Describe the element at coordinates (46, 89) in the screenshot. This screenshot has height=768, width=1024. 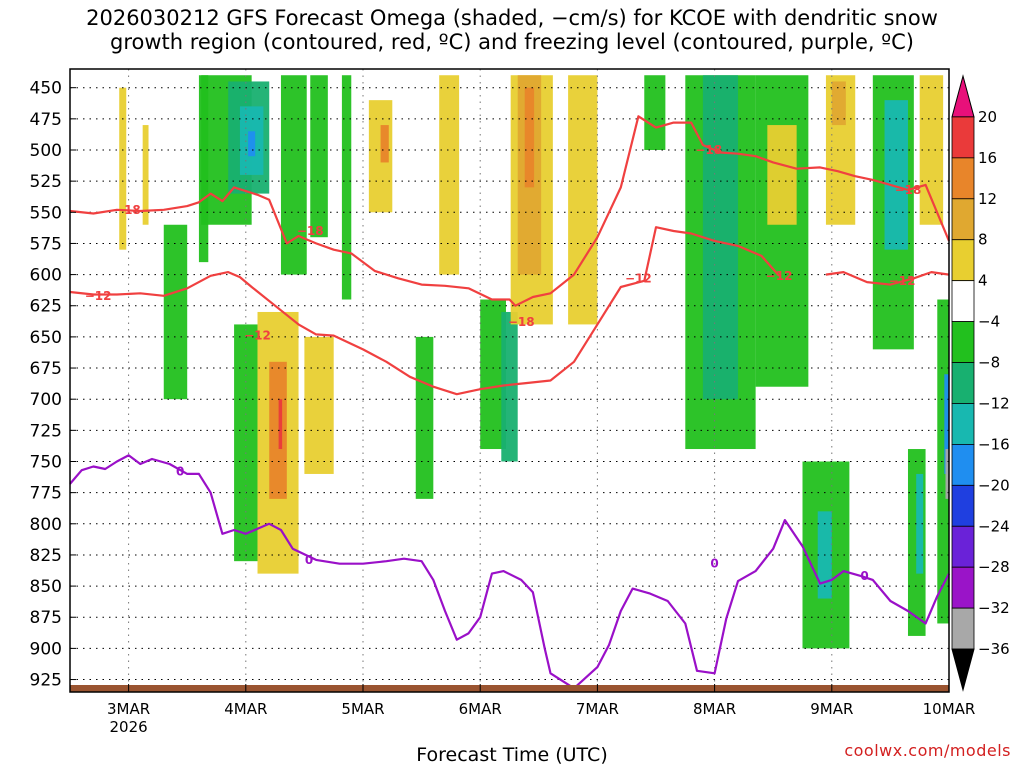
I see `y-tick-label: 450` at that location.